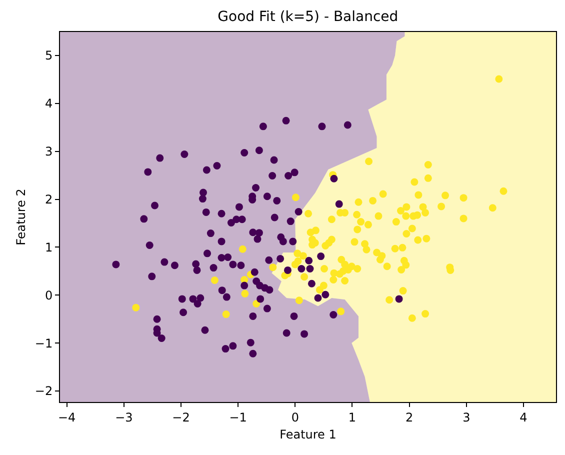 Image resolution: width=565 pixels, height=455 pixels. What do you see at coordinates (466, 417) in the screenshot?
I see `x-tick-label: 3` at bounding box center [466, 417].